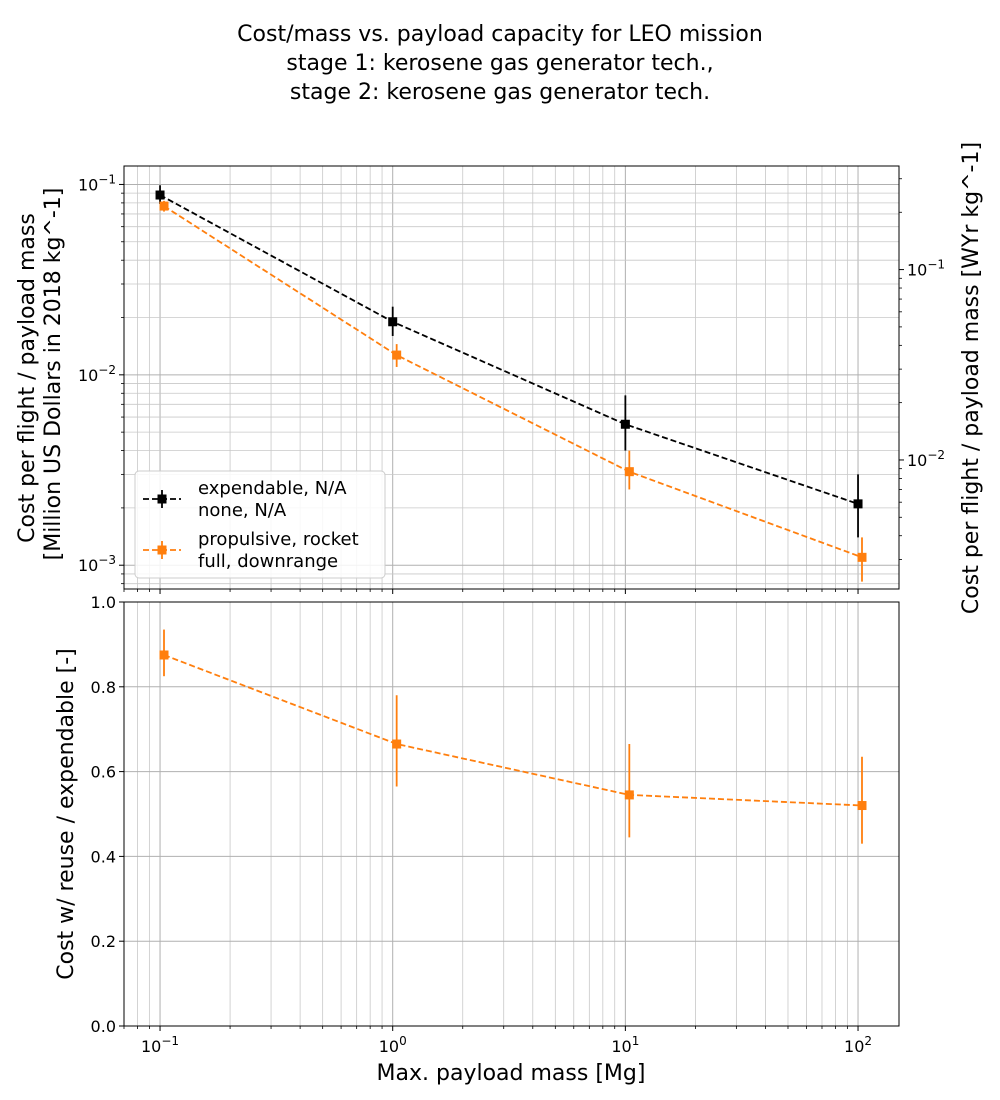  What do you see at coordinates (513, 730) in the screenshot?
I see `ratio-series-line` at bounding box center [513, 730].